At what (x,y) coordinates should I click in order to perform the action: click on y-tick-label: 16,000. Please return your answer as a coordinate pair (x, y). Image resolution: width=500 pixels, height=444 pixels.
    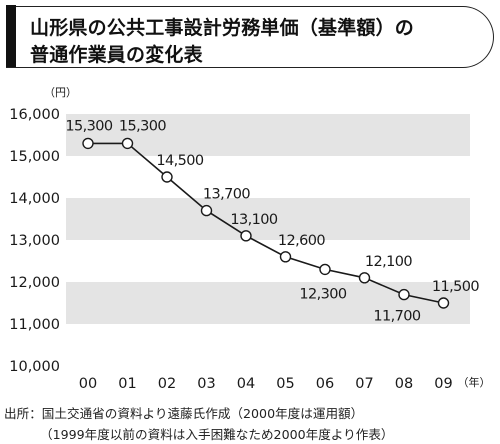
    Looking at the image, I should click on (34, 115).